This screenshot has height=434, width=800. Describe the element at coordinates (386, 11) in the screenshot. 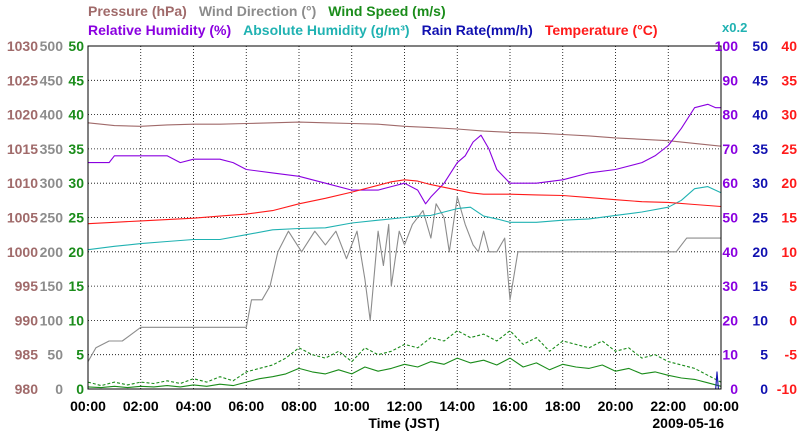

I see `legend-label-0-2: Wind Speed (m/s)` at that location.